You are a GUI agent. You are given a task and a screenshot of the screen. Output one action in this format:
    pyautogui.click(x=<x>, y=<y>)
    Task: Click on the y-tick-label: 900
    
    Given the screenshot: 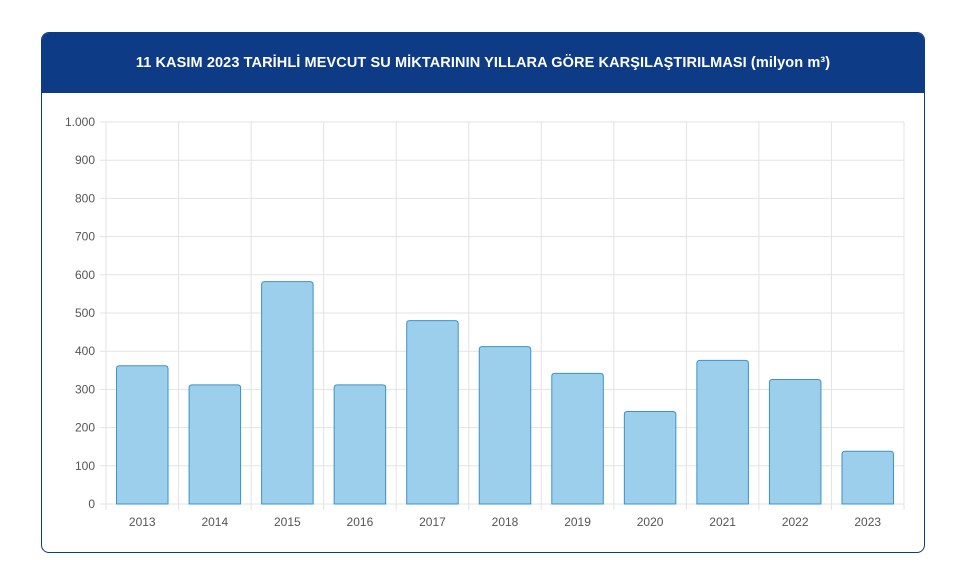 What is the action you would take?
    pyautogui.click(x=85, y=160)
    